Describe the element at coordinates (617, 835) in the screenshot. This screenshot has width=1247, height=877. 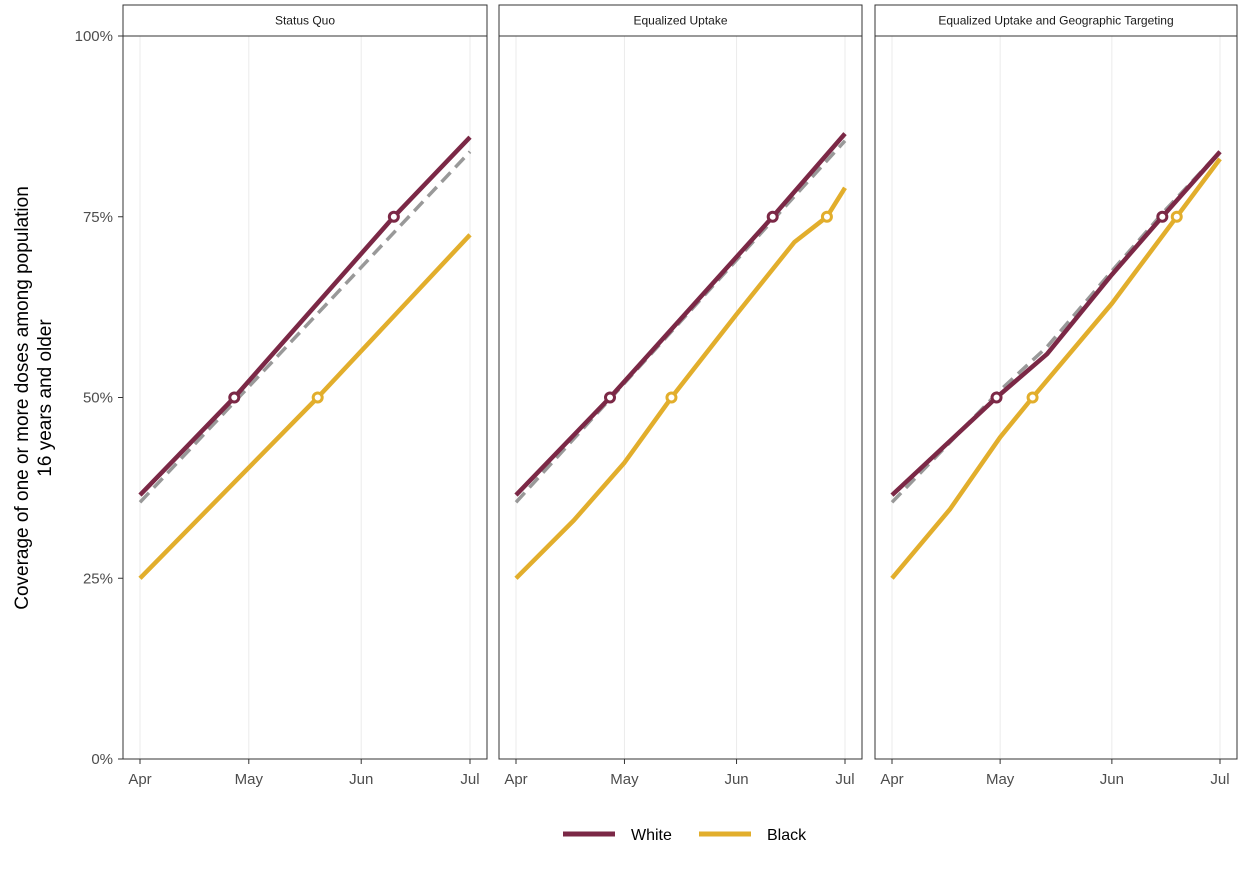
I see `legend-item-white: White` at that location.